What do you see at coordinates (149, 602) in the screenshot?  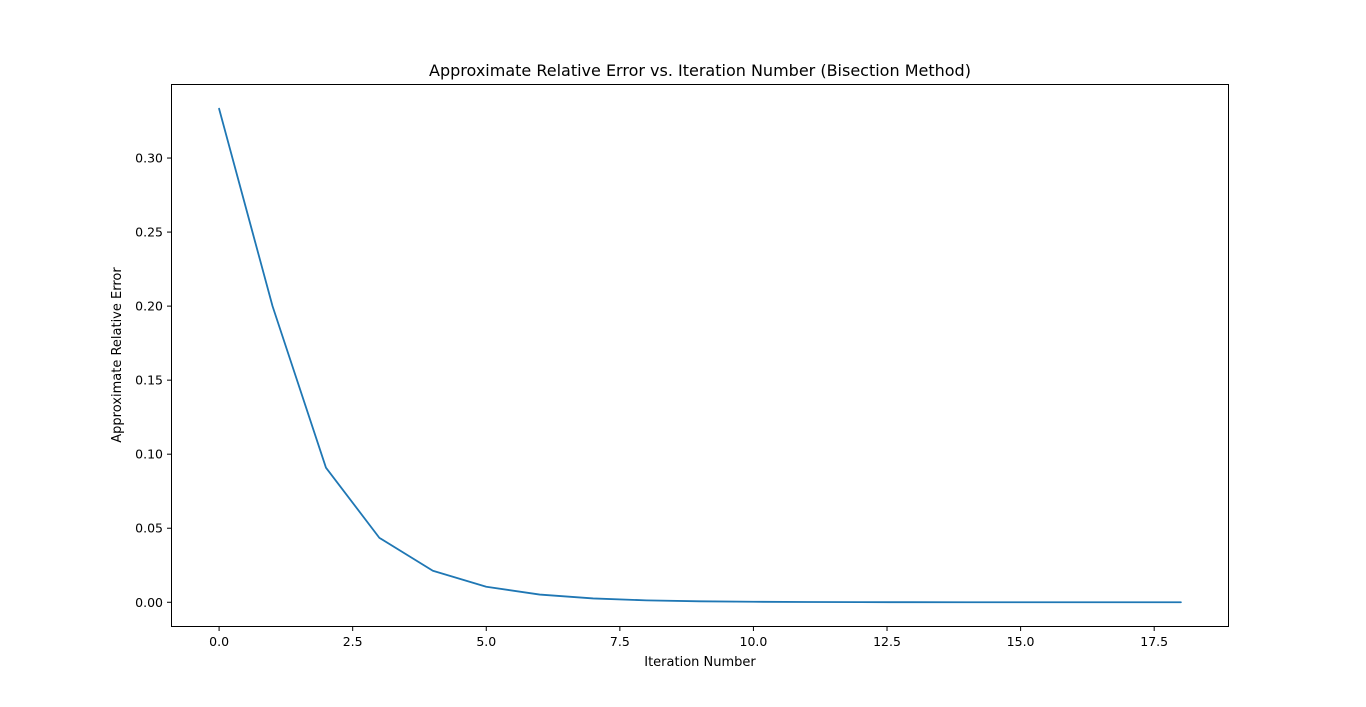 I see `y-tick-label: 0.00` at bounding box center [149, 602].